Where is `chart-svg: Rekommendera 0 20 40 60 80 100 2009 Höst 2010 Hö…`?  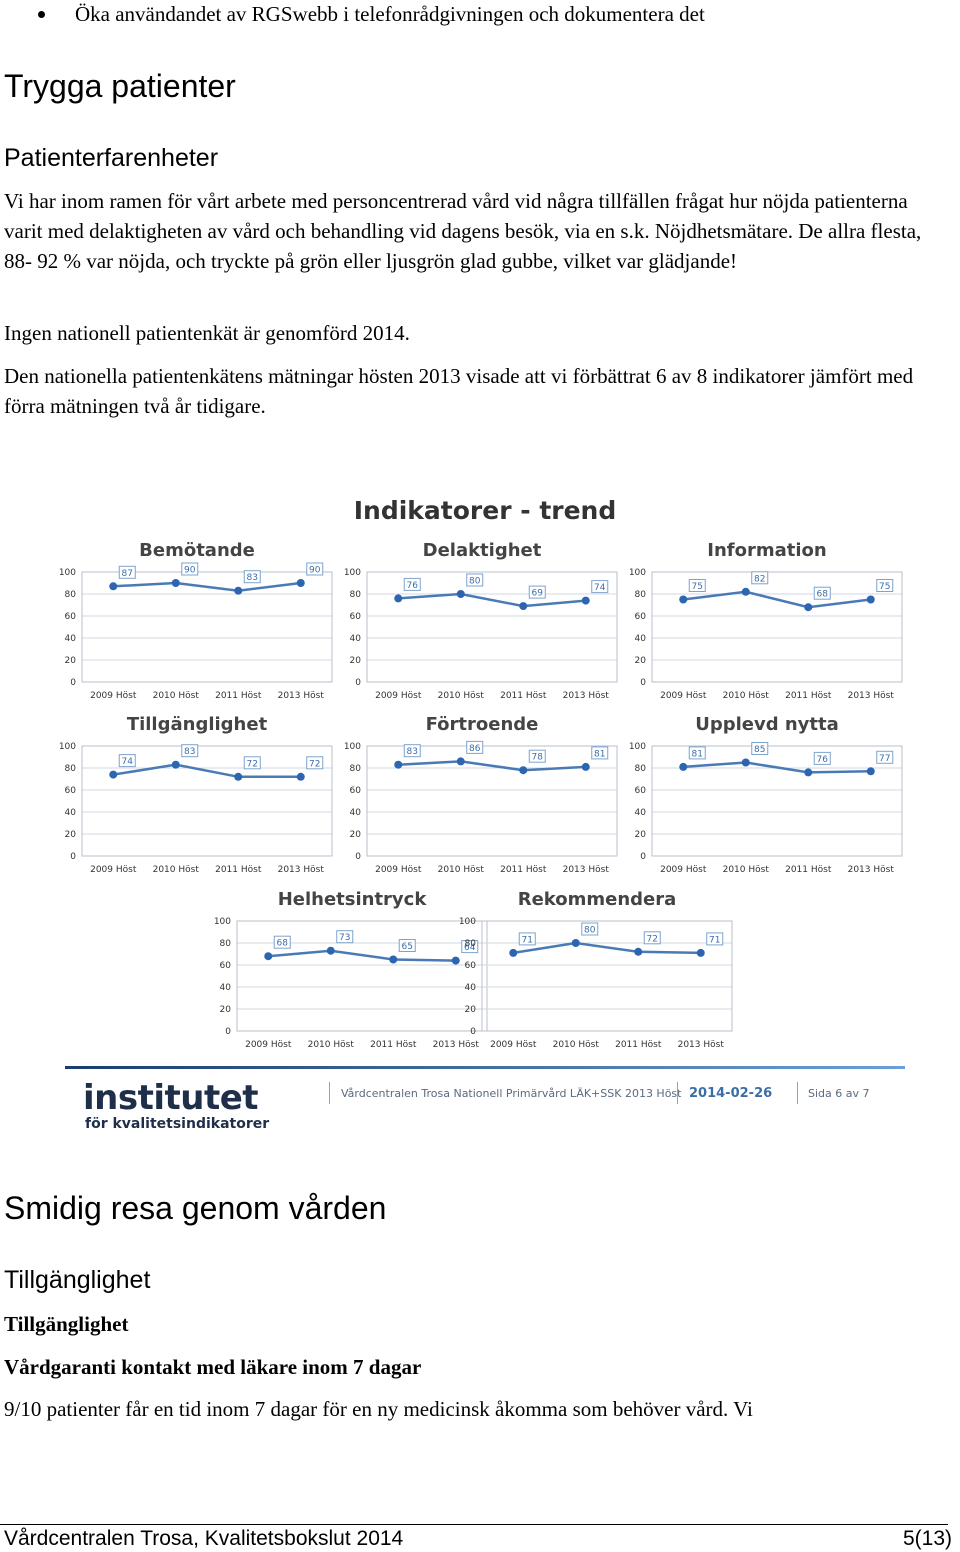
chart-svg: Rekommendera 0 20 40 60 80 100 2009 Höst 2010 Hö… is located at coordinates (596, 969).